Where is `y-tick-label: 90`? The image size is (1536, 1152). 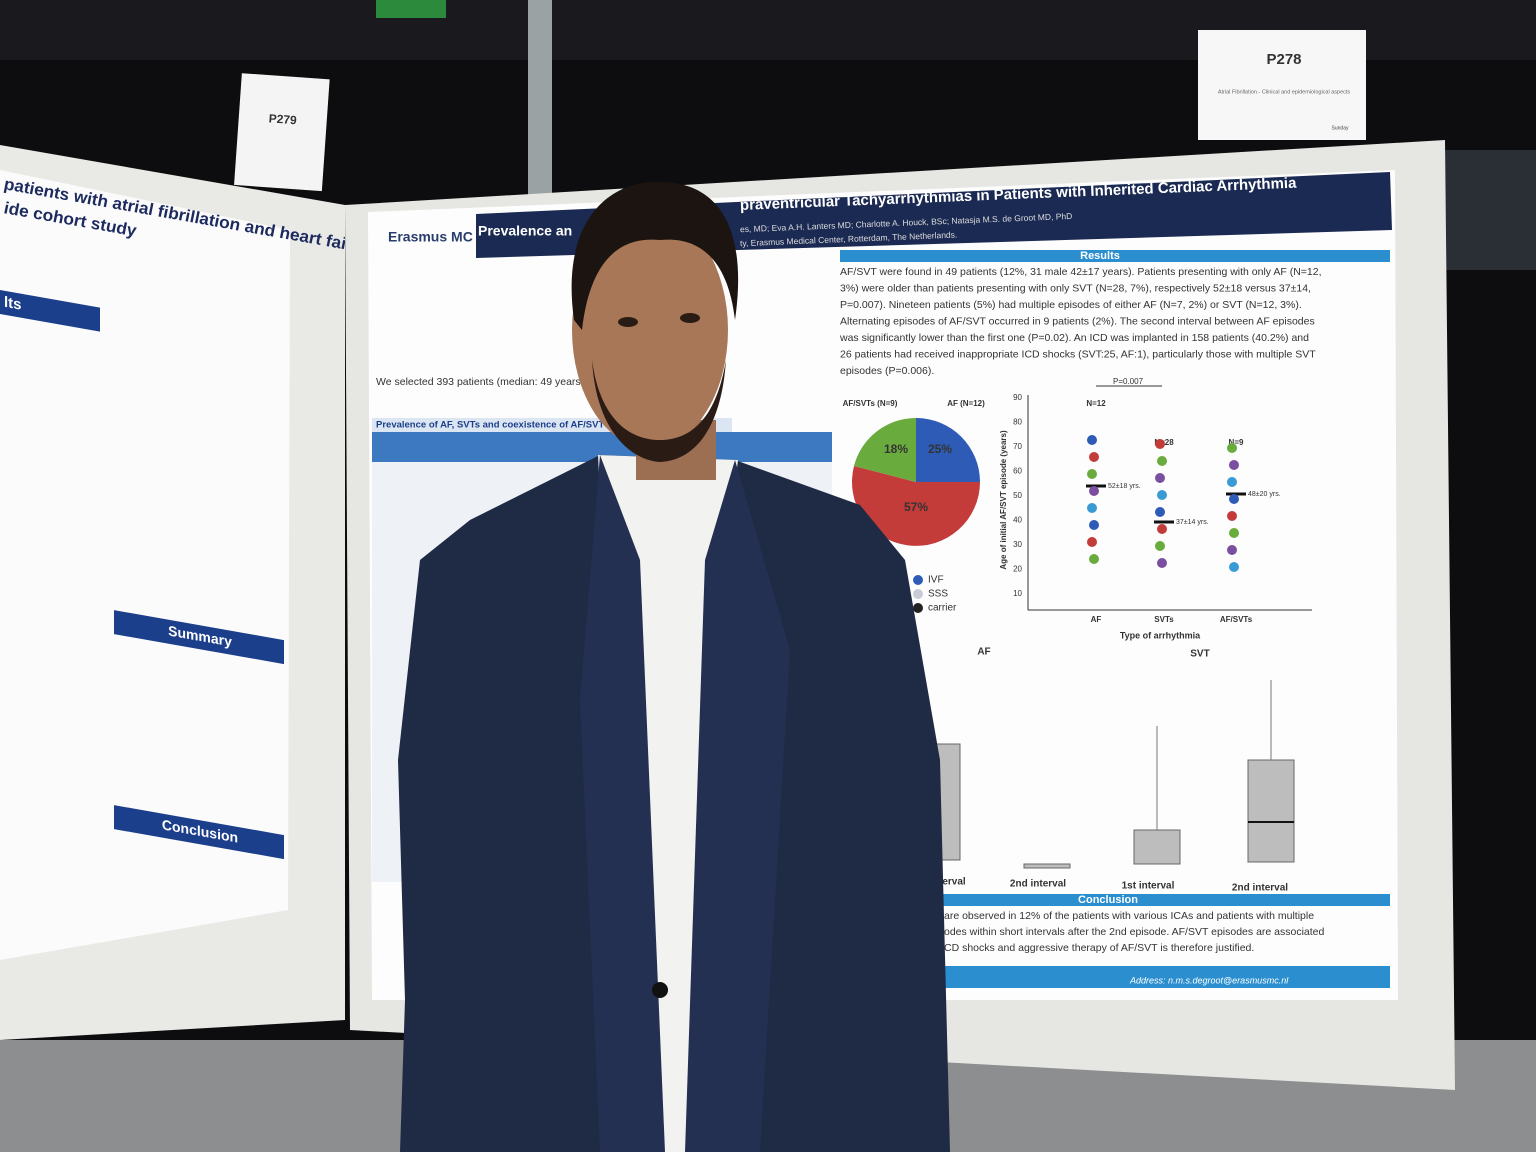 y-tick-label: 90 is located at coordinates (1017, 397).